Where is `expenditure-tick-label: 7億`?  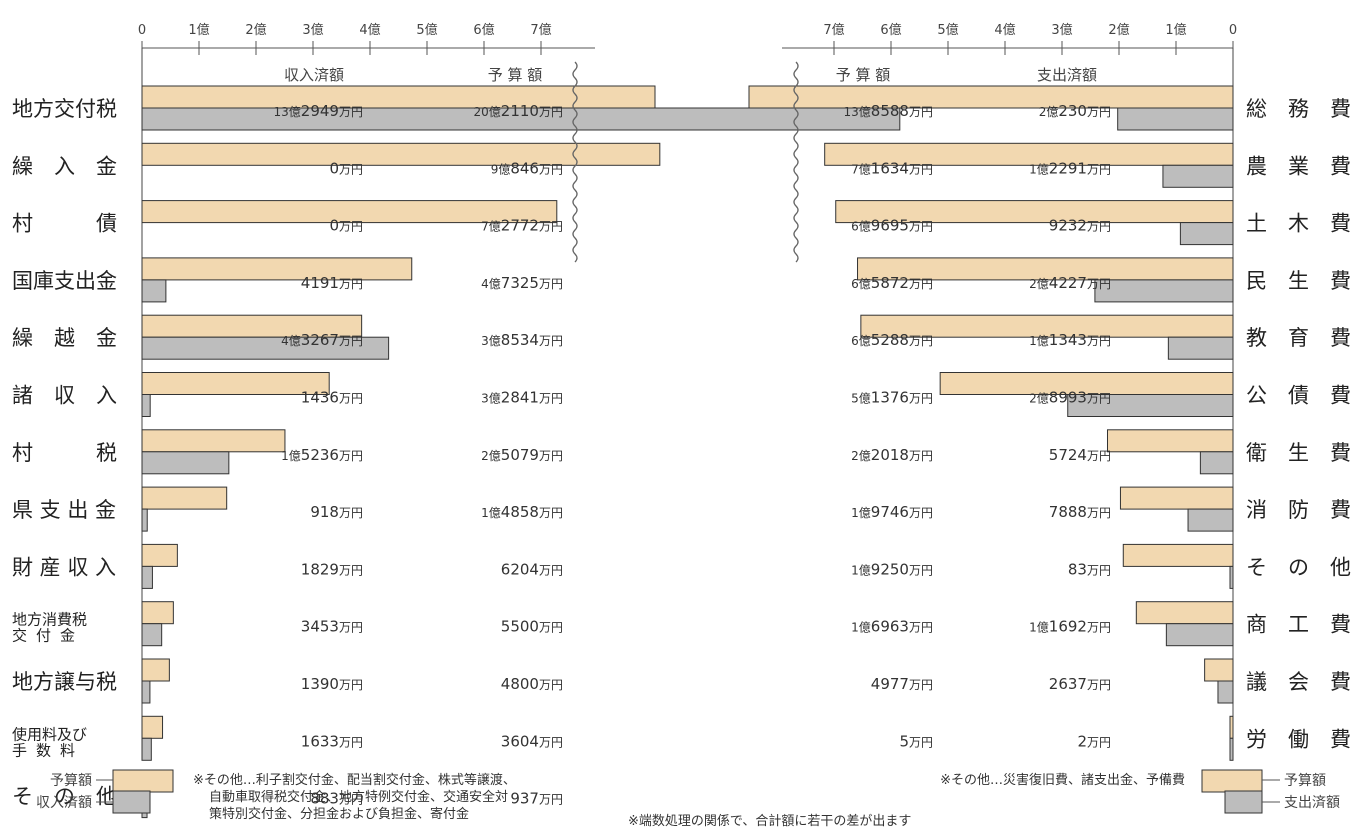 expenditure-tick-label: 7億 is located at coordinates (833, 30).